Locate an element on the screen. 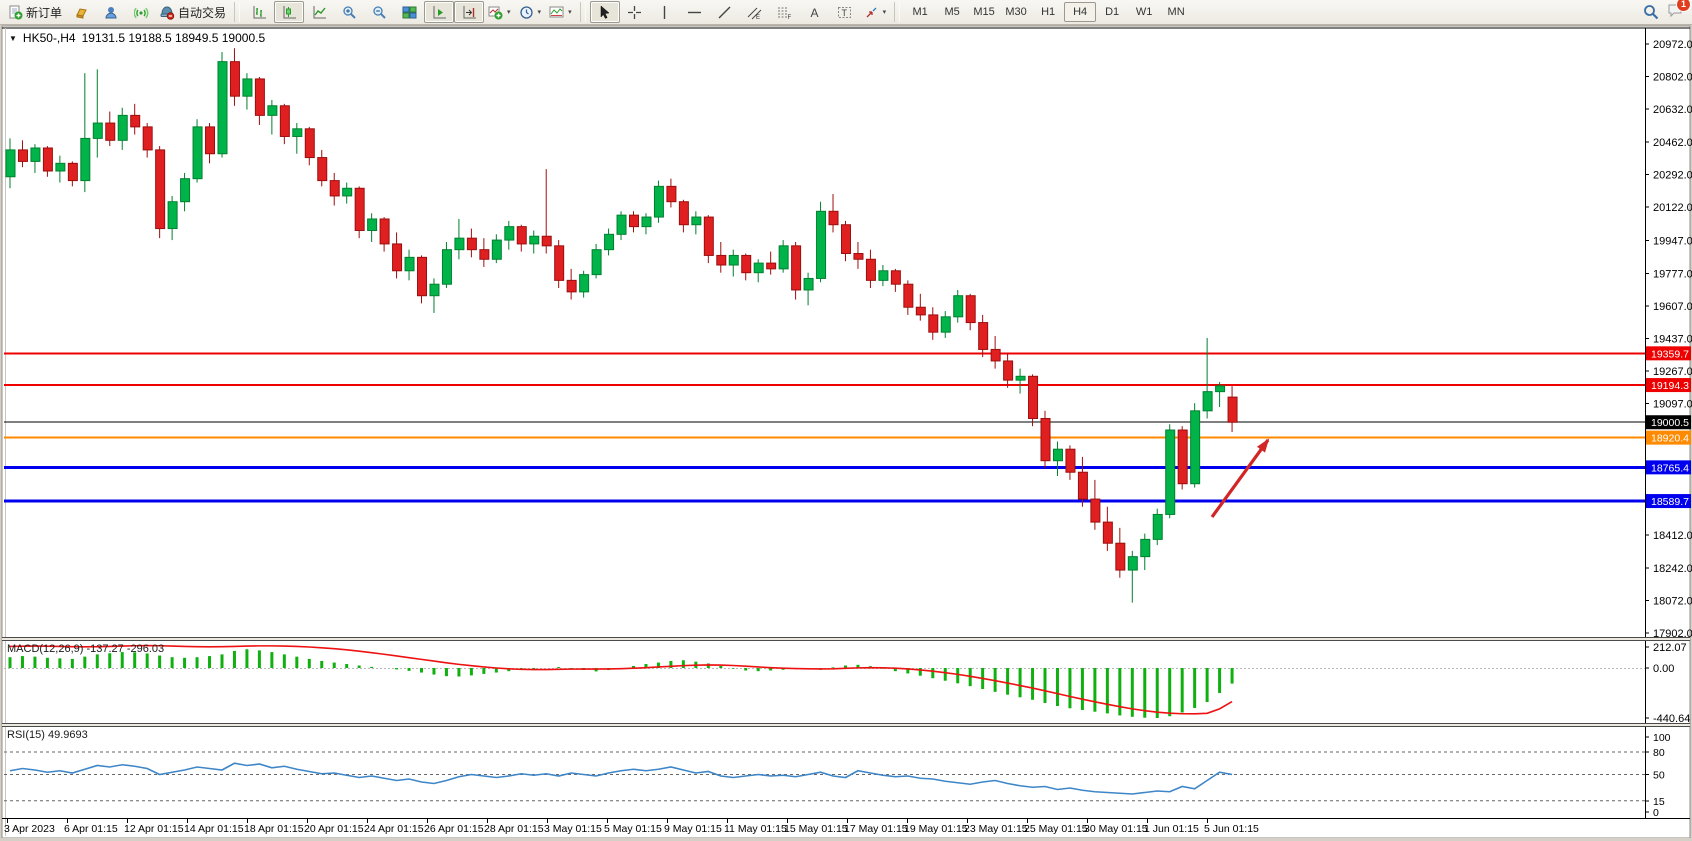 The image size is (1692, 841). vertical-line-button is located at coordinates (665, 12).